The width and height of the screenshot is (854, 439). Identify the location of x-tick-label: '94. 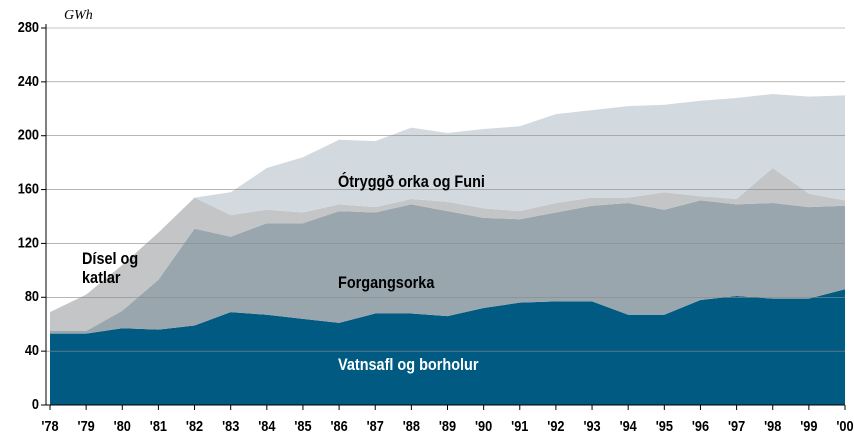
(628, 425).